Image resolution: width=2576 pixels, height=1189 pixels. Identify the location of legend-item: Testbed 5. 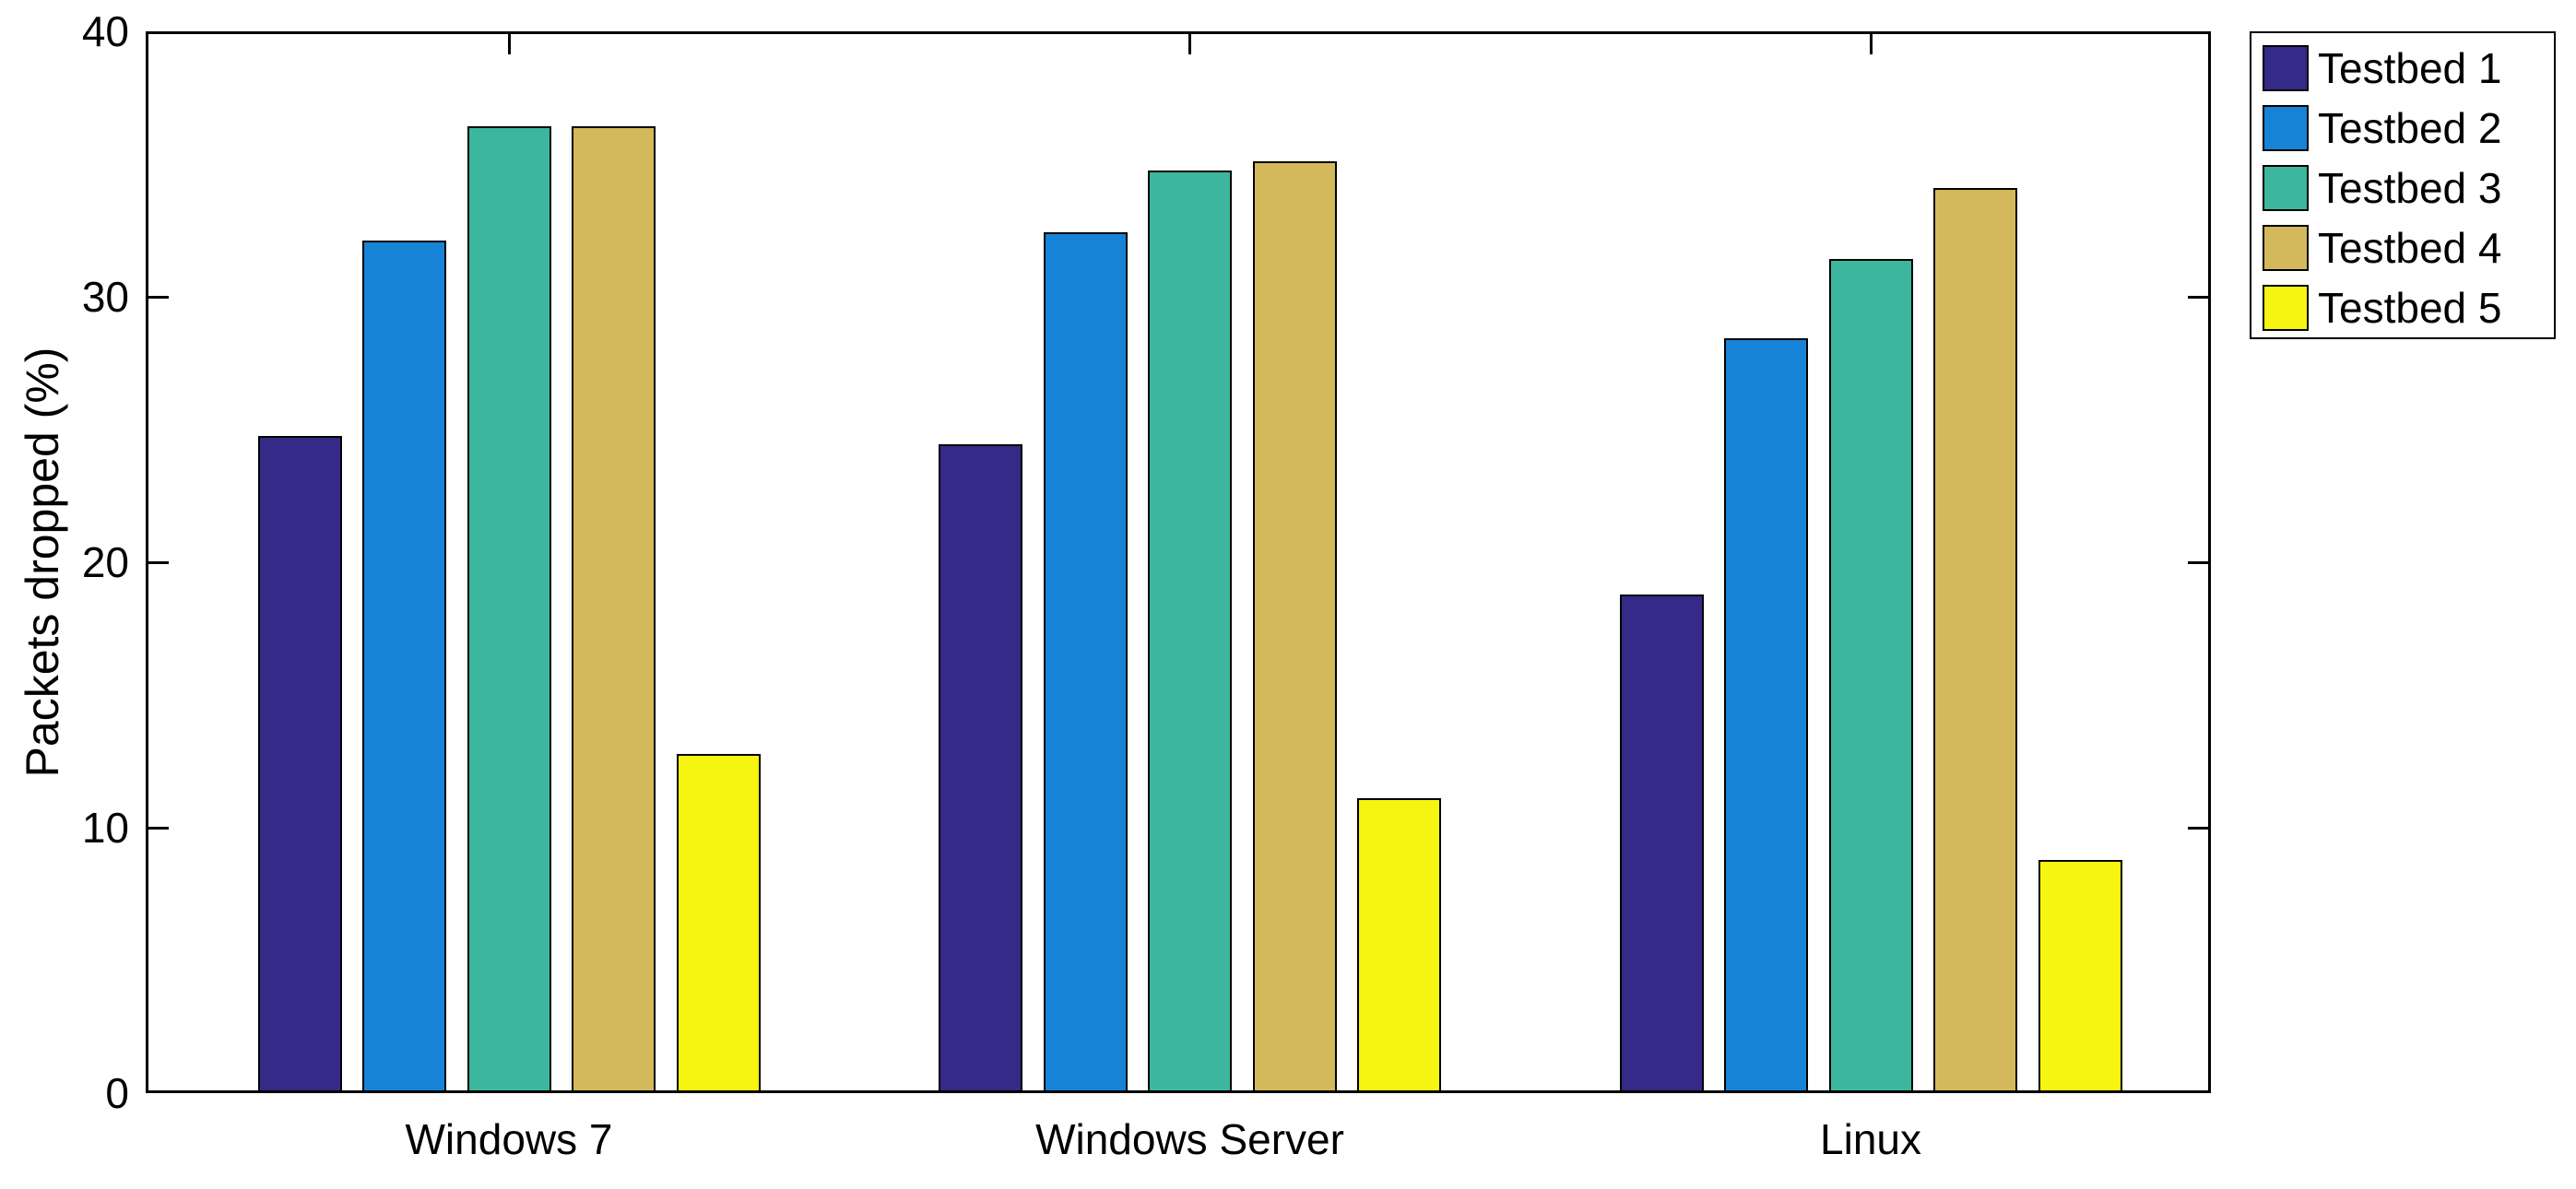
(2402, 315).